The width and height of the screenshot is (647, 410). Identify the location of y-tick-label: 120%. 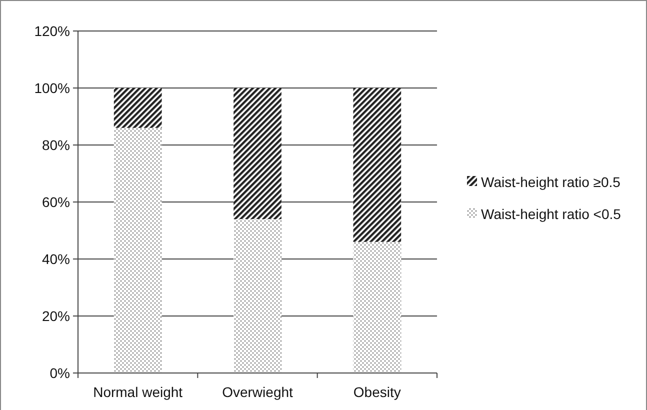
(52, 30).